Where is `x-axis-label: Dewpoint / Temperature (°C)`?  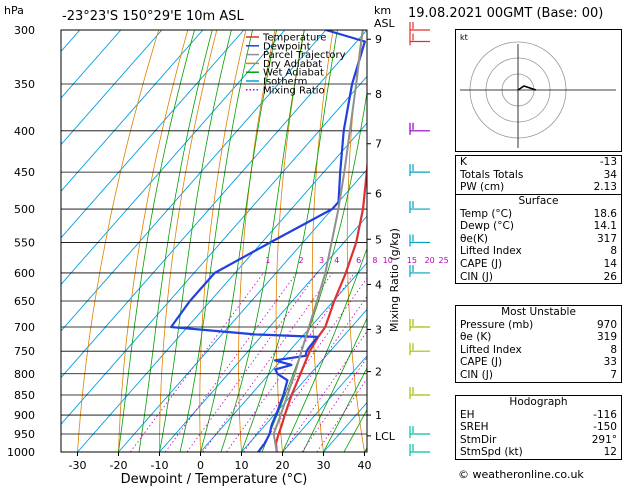 x-axis-label: Dewpoint / Temperature (°C) is located at coordinates (214, 479).